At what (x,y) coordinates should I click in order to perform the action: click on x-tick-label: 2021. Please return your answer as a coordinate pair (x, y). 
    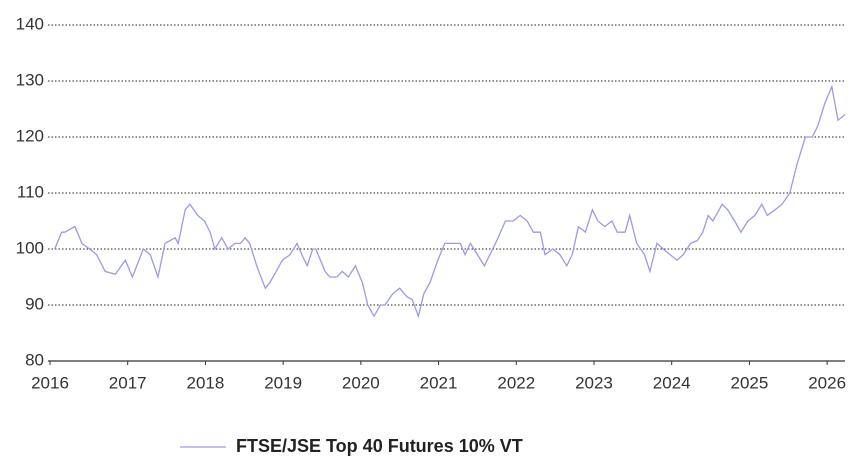
    Looking at the image, I should click on (439, 382).